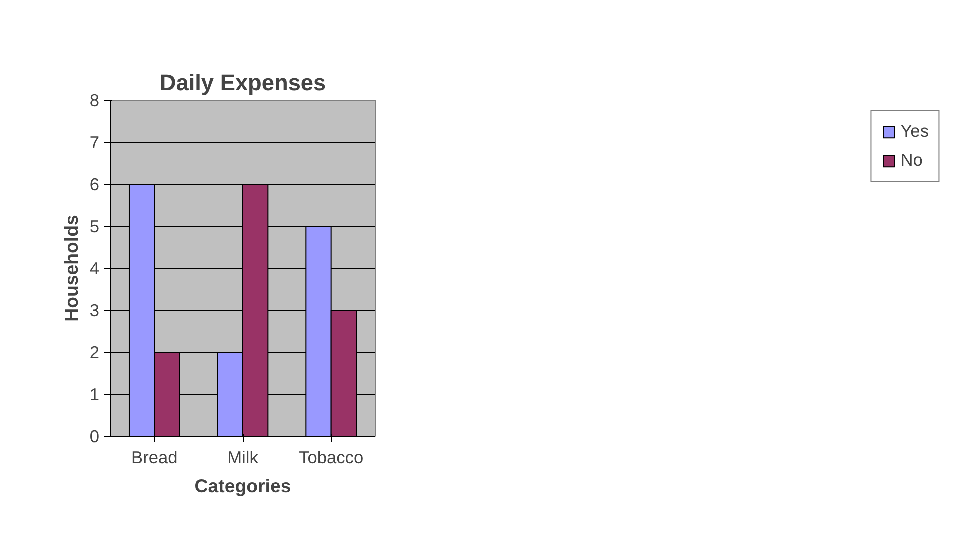 The height and width of the screenshot is (554, 958). I want to click on legend-label: Yes, so click(914, 131).